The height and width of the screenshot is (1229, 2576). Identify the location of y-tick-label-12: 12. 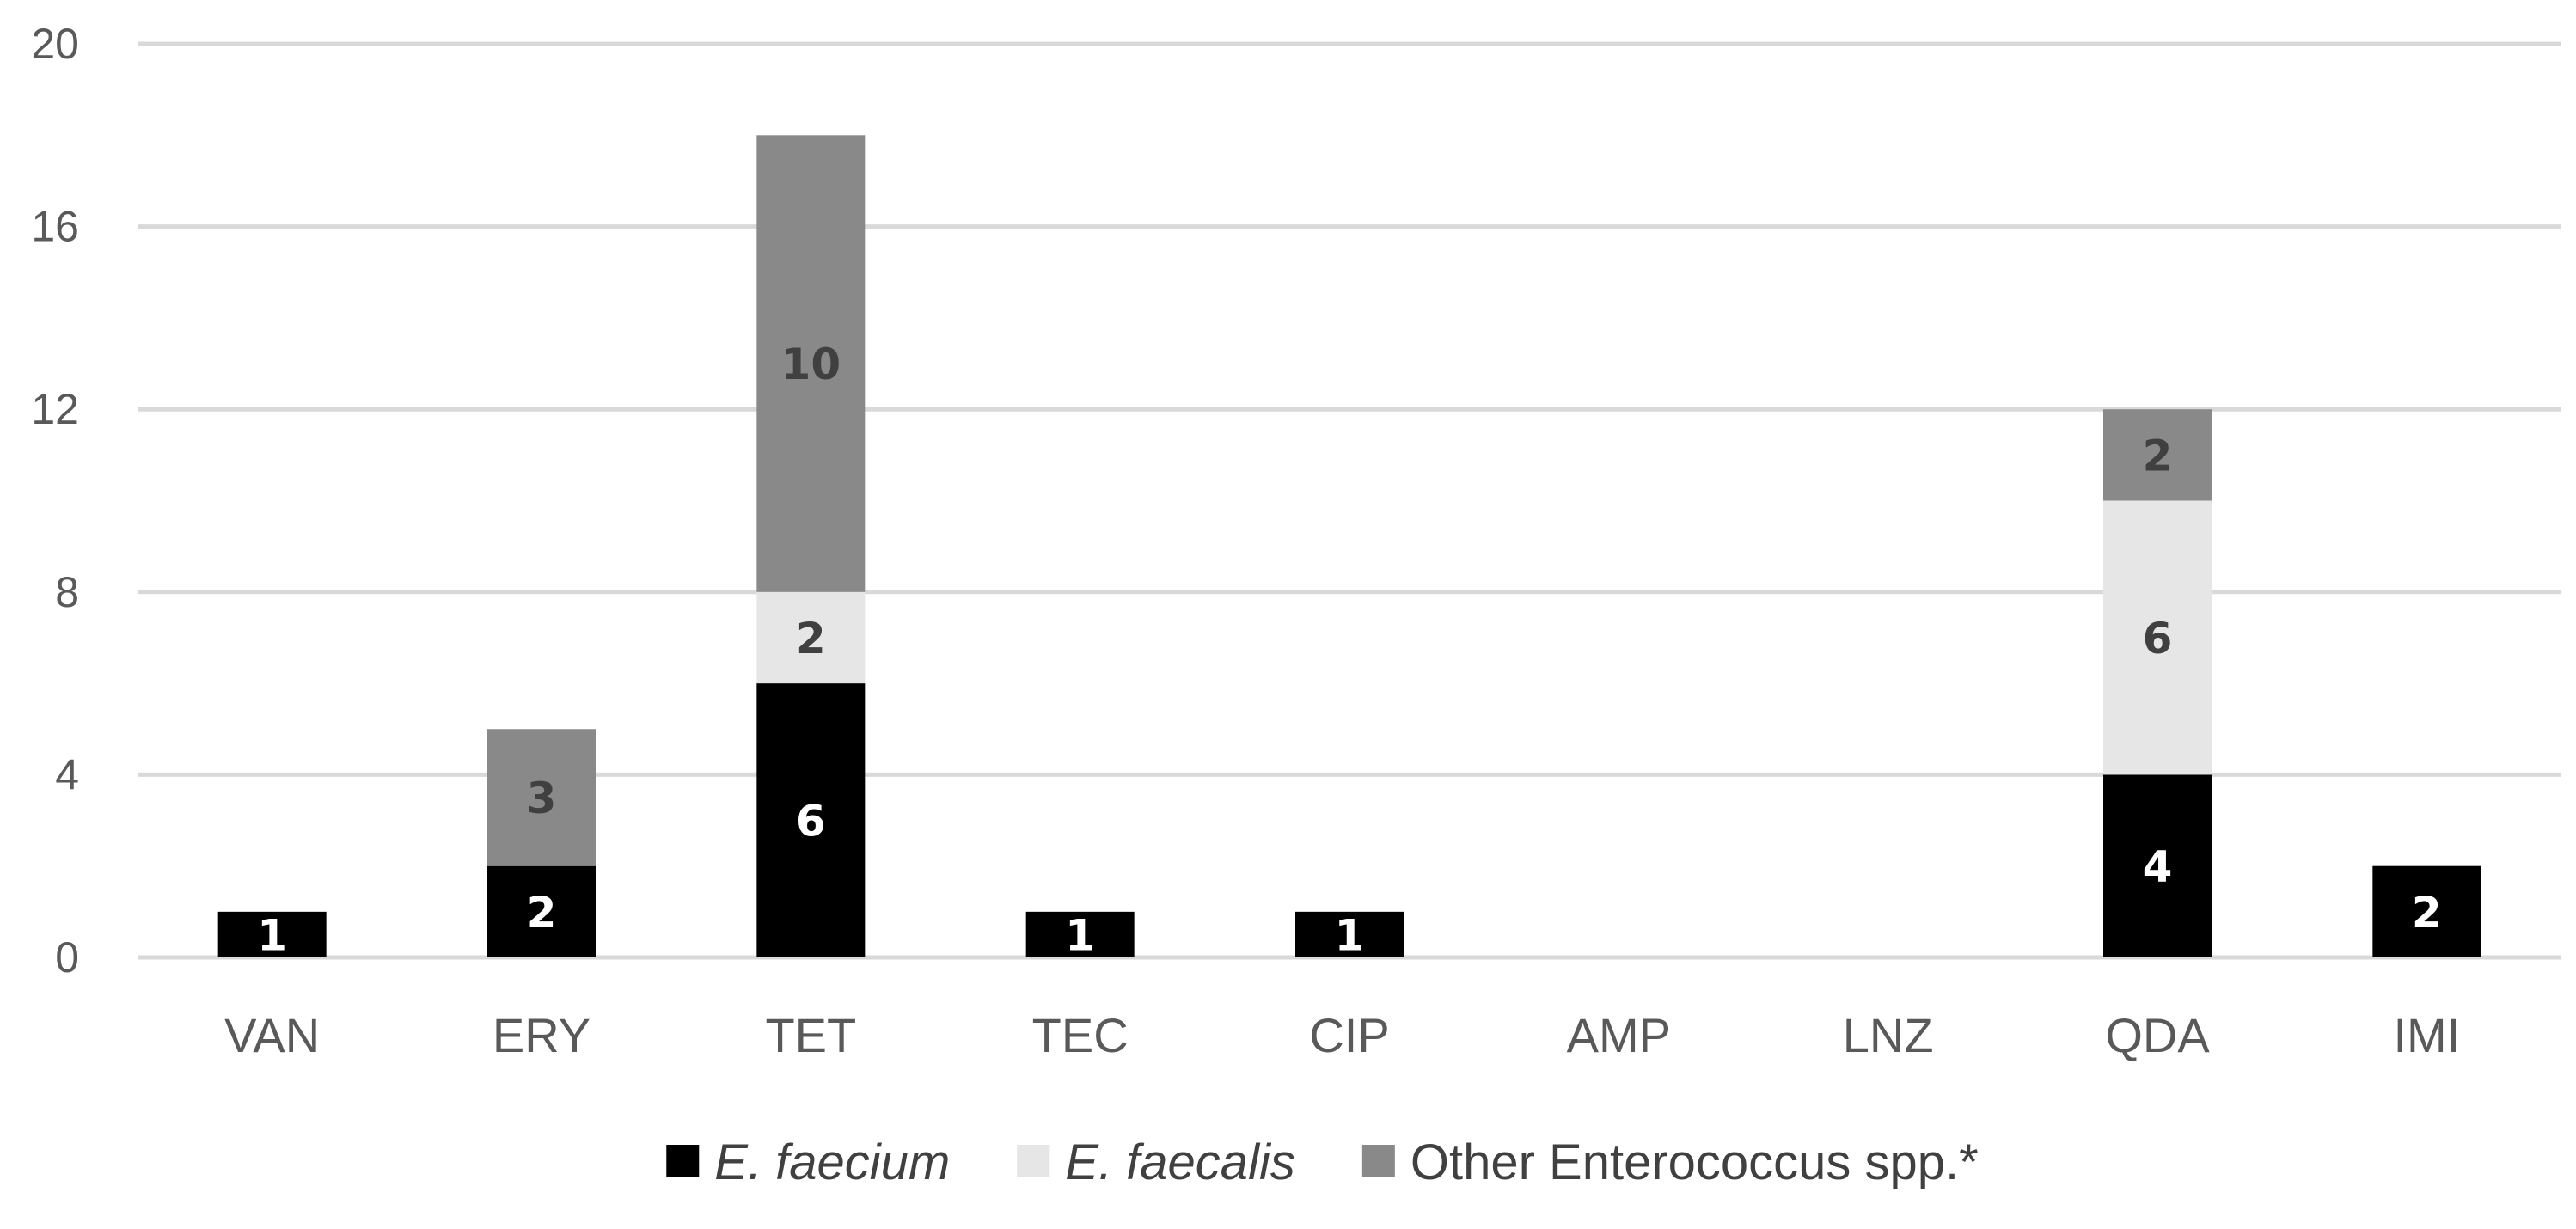
(55, 409).